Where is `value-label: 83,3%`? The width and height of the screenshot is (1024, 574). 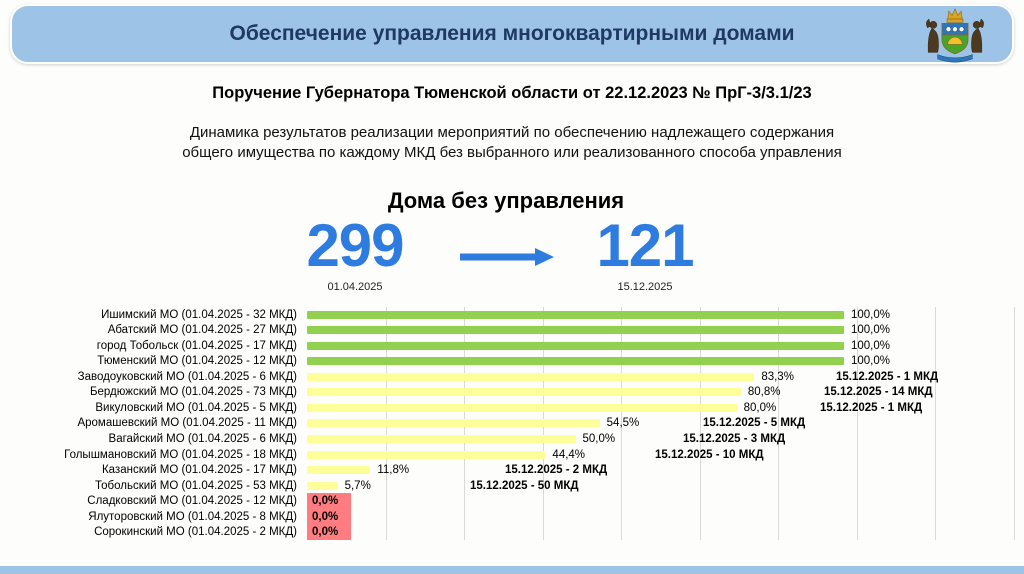 value-label: 83,3% is located at coordinates (777, 376).